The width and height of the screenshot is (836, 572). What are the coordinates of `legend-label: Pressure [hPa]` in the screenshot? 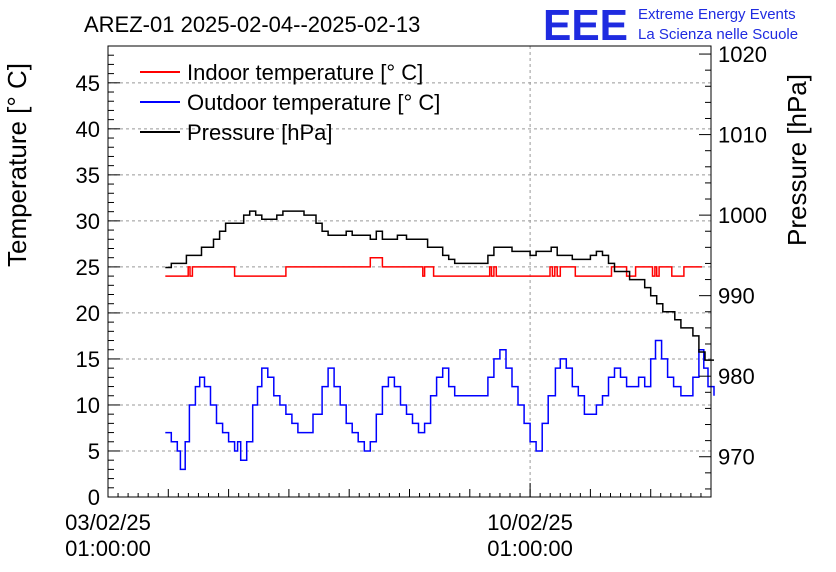 It's located at (260, 132).